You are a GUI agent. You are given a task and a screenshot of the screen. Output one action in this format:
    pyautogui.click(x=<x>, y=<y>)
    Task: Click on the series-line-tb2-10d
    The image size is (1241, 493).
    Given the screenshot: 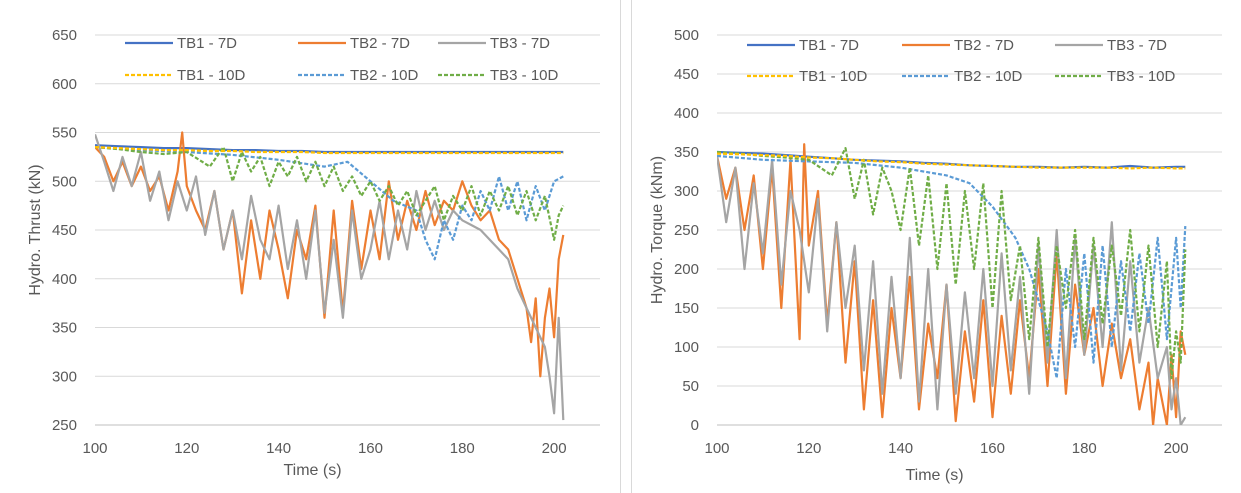 What is the action you would take?
    pyautogui.click(x=329, y=203)
    